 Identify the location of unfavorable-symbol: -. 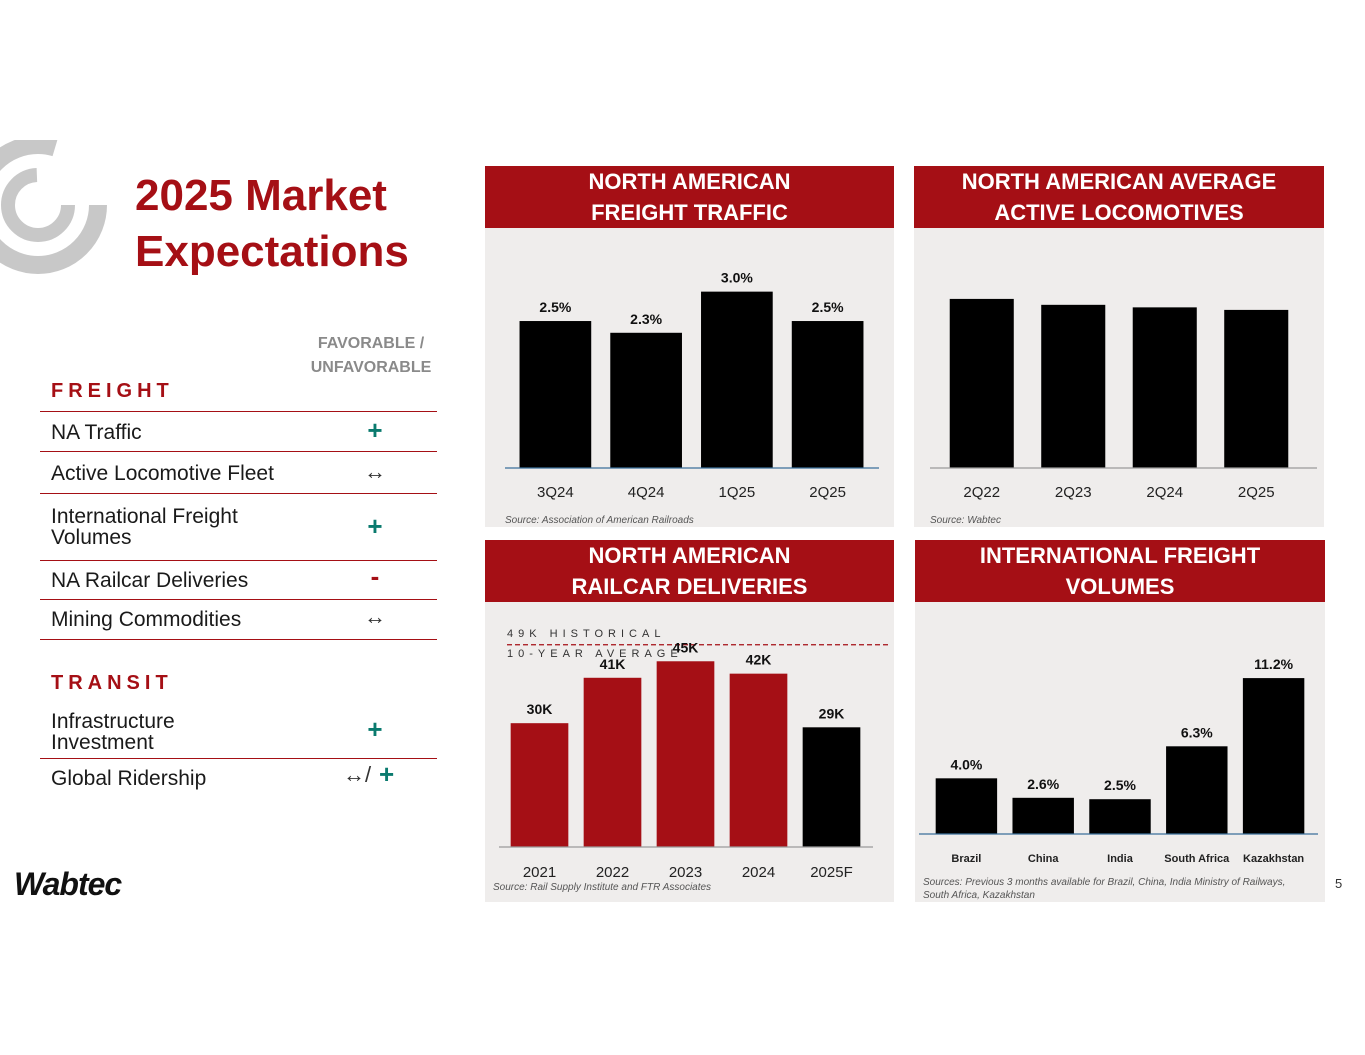
(375, 576).